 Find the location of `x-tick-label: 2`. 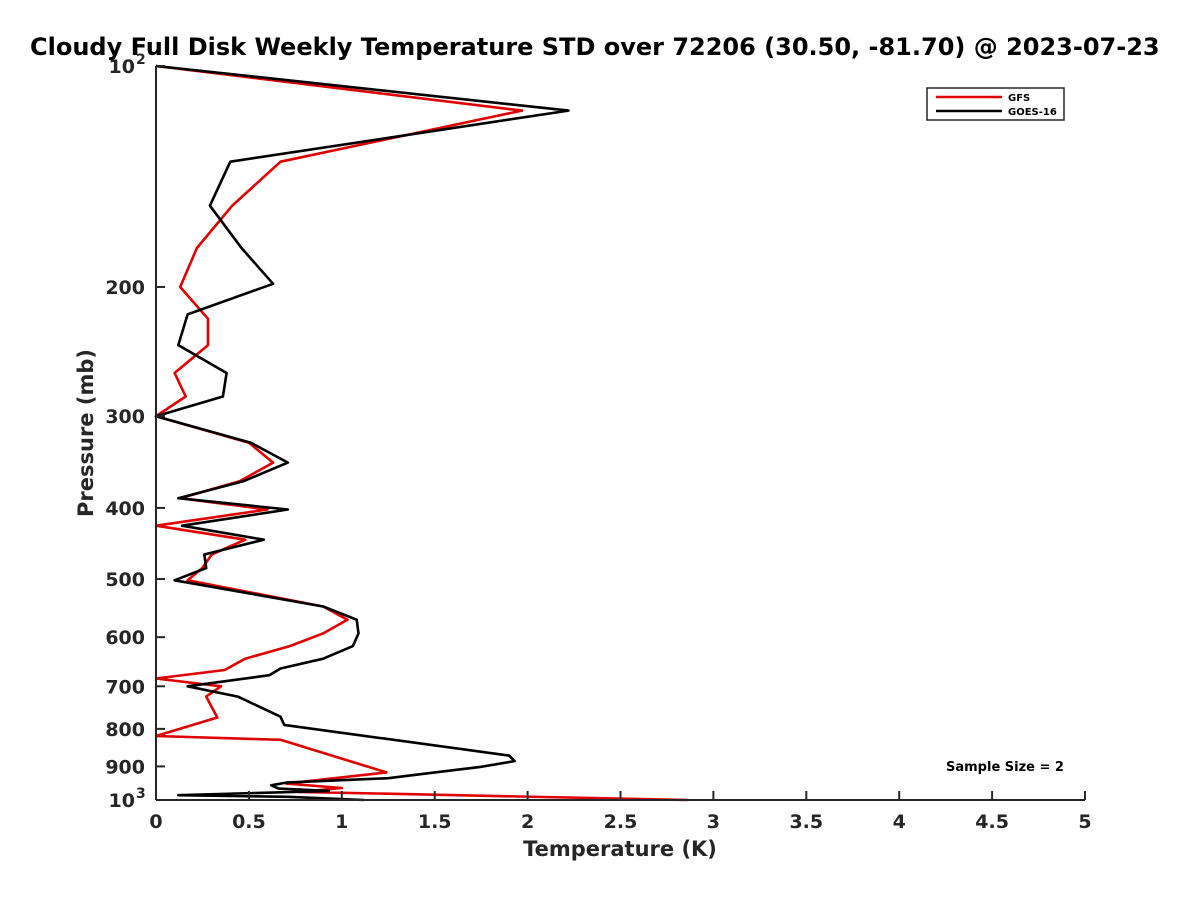

x-tick-label: 2 is located at coordinates (527, 822).